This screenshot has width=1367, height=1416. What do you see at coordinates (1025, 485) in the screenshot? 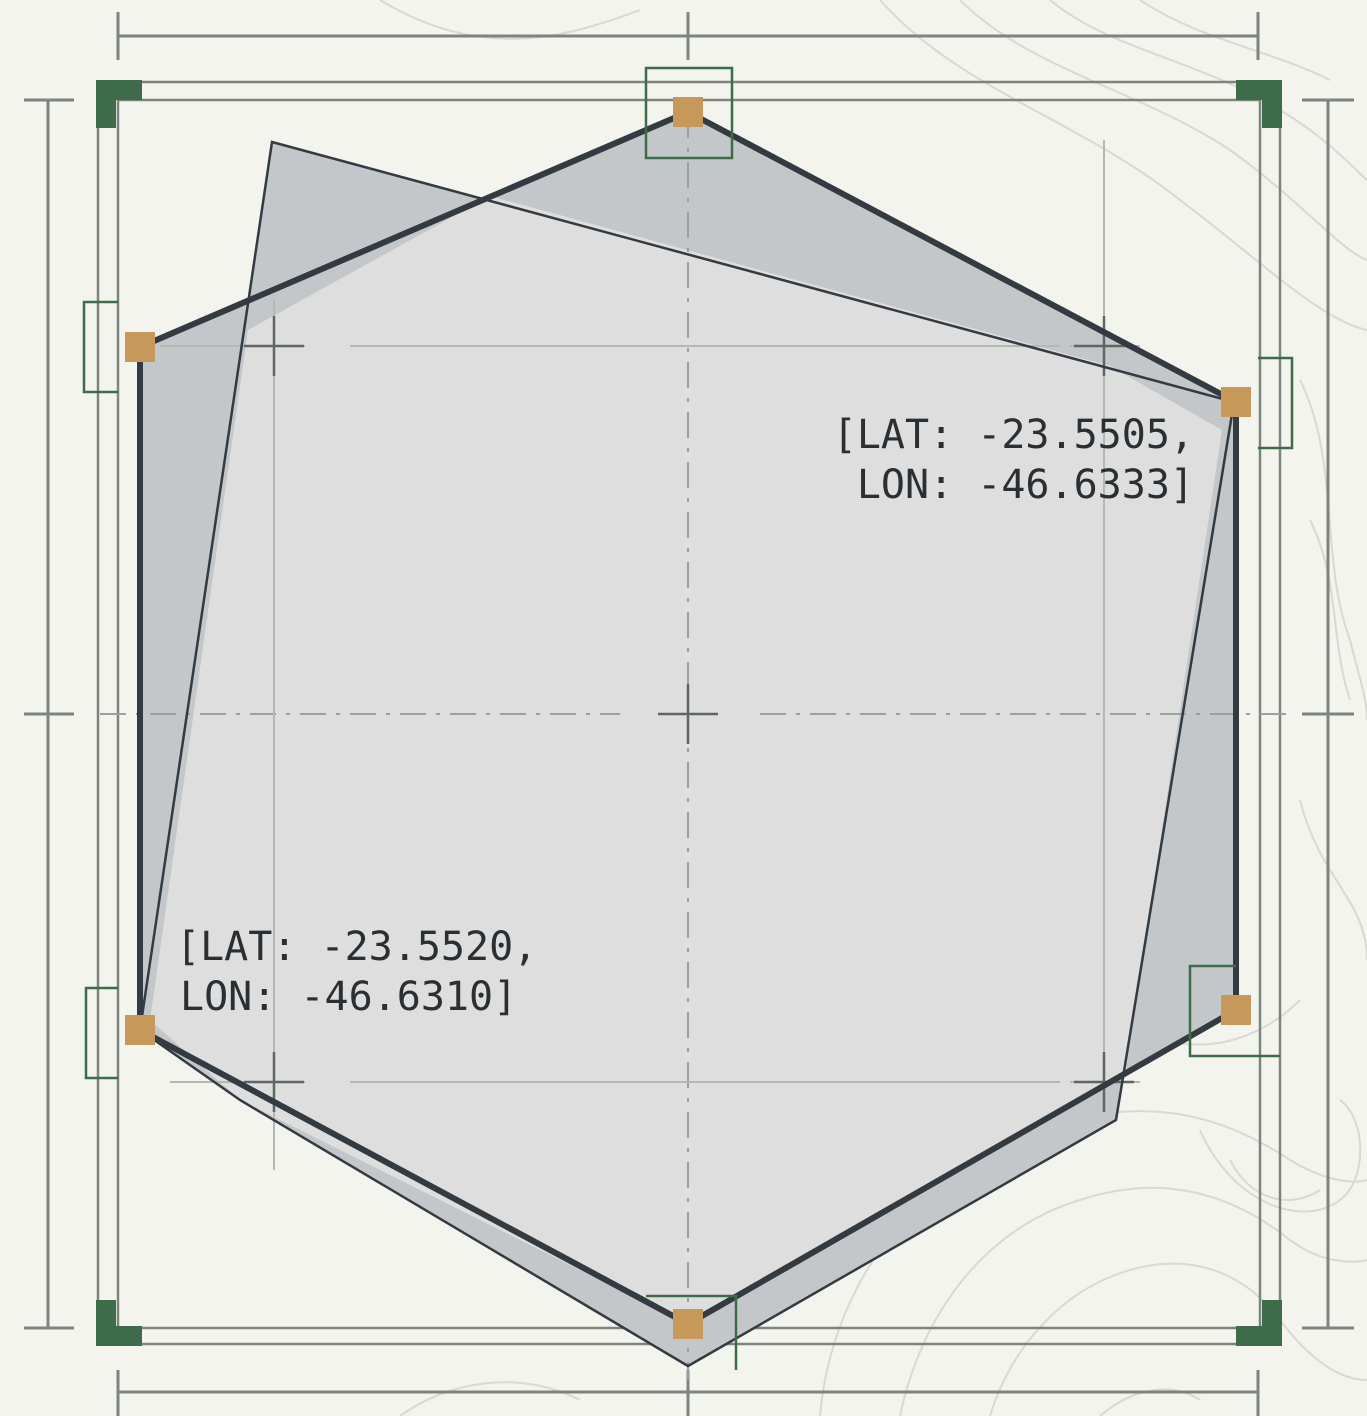
I see `coord-upper-right-lon: LON: -46.6333]` at bounding box center [1025, 485].